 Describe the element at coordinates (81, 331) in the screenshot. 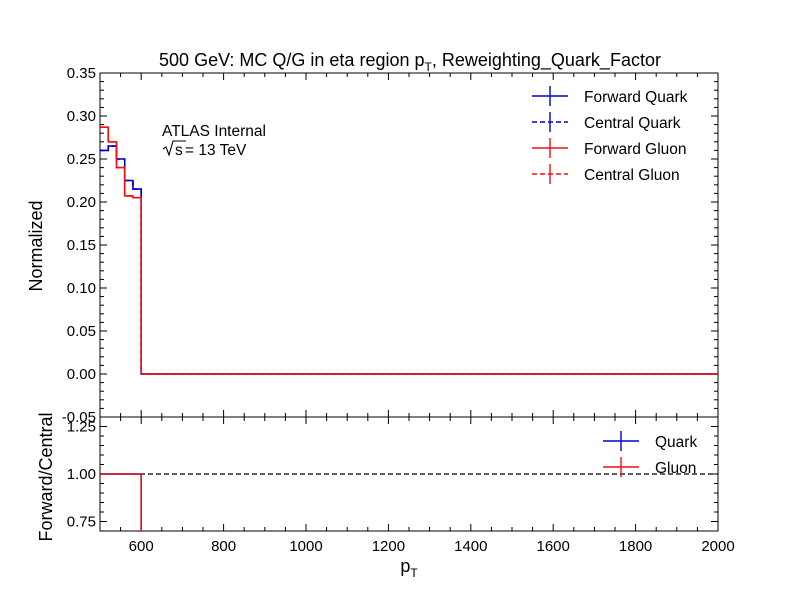

I see `main-y-tick-label: 0.05` at that location.